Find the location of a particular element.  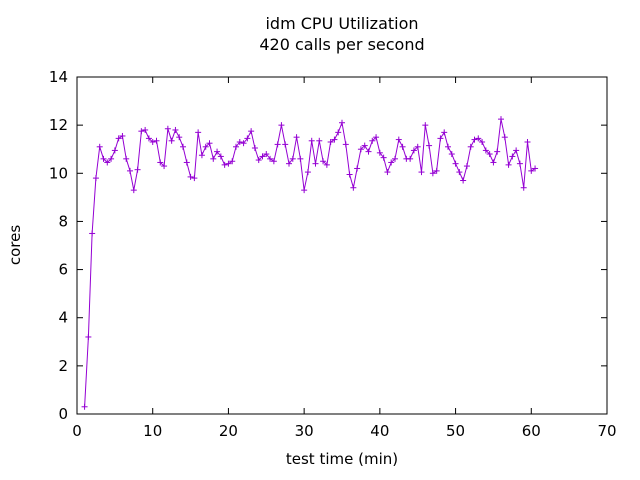

y-tick-label: 10 is located at coordinates (58, 173).